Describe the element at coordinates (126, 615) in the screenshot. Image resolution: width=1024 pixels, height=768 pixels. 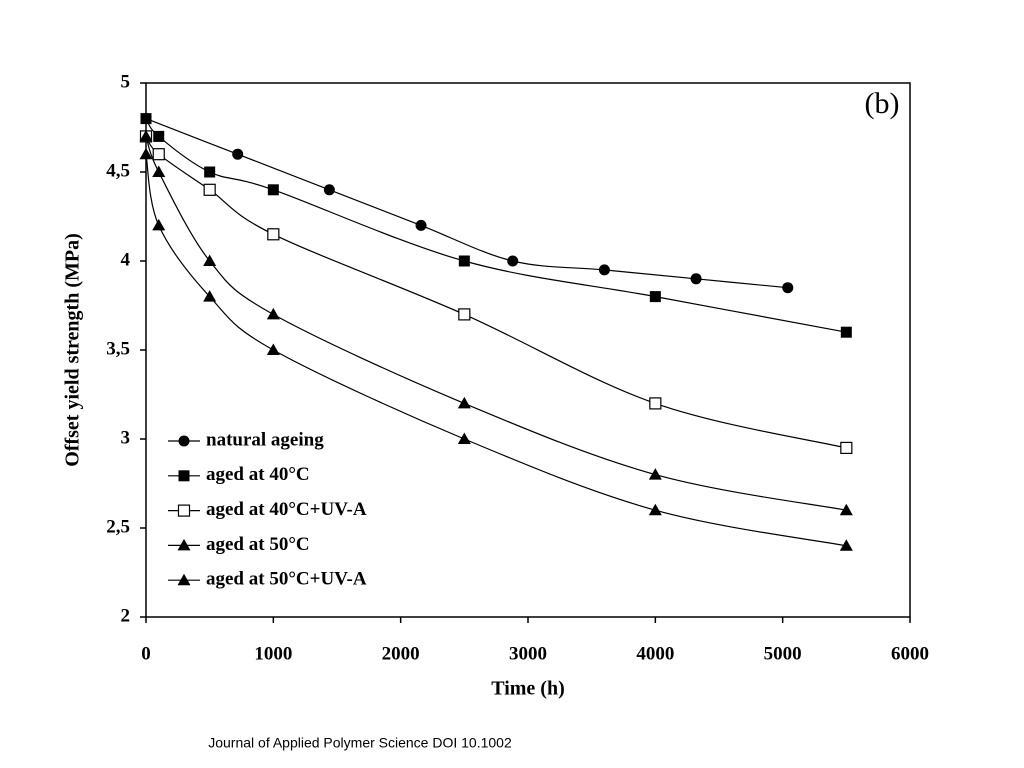
I see `y-tick-label: 2` at that location.